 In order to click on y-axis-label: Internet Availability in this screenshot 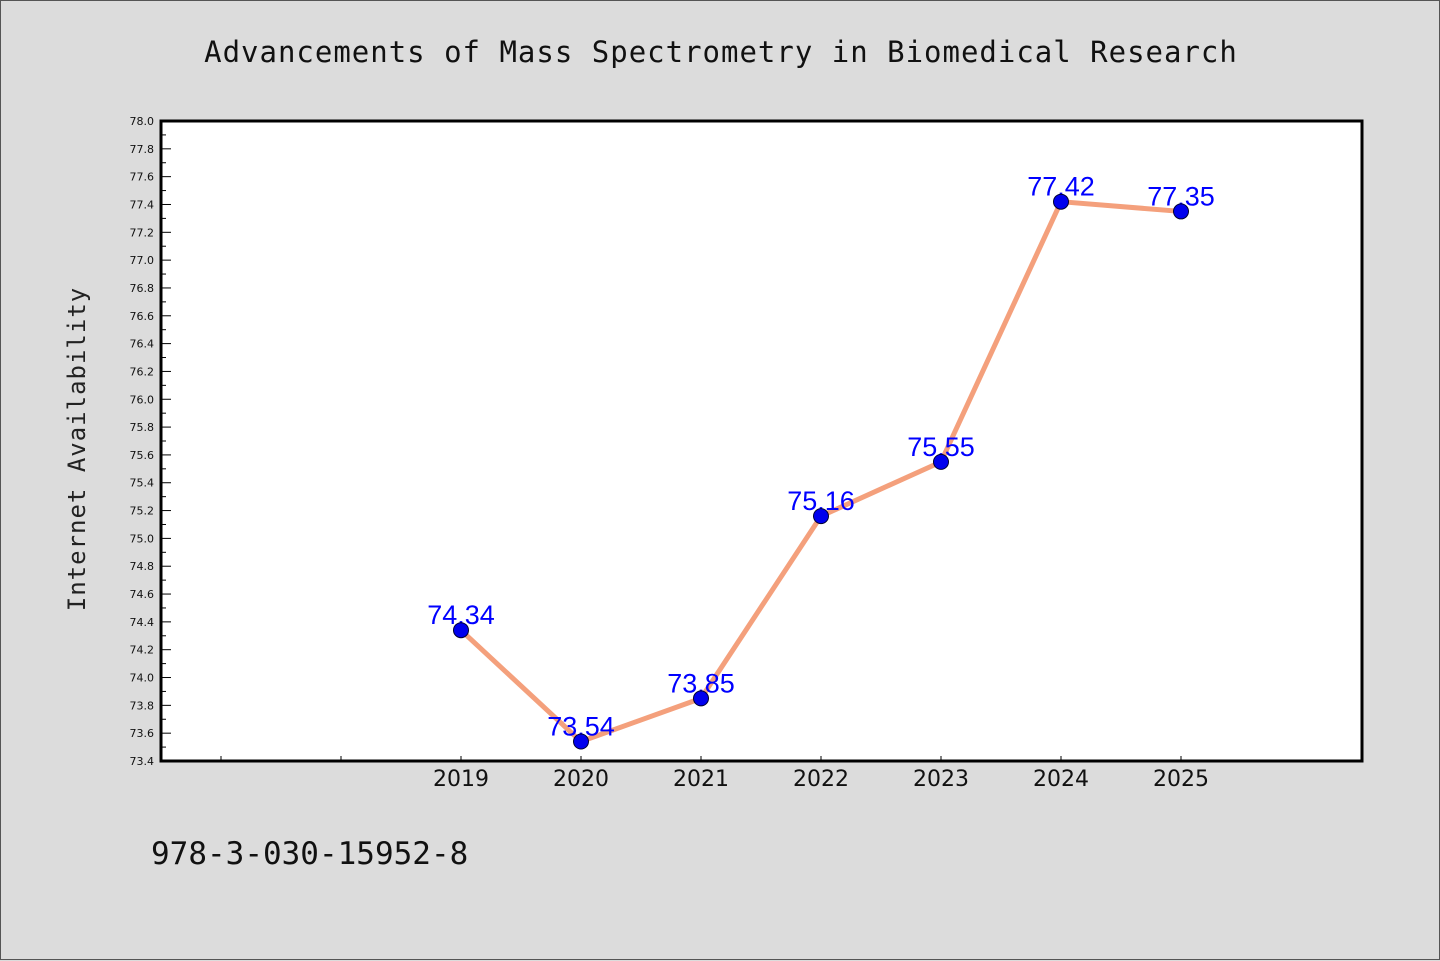, I will do `click(77, 449)`.